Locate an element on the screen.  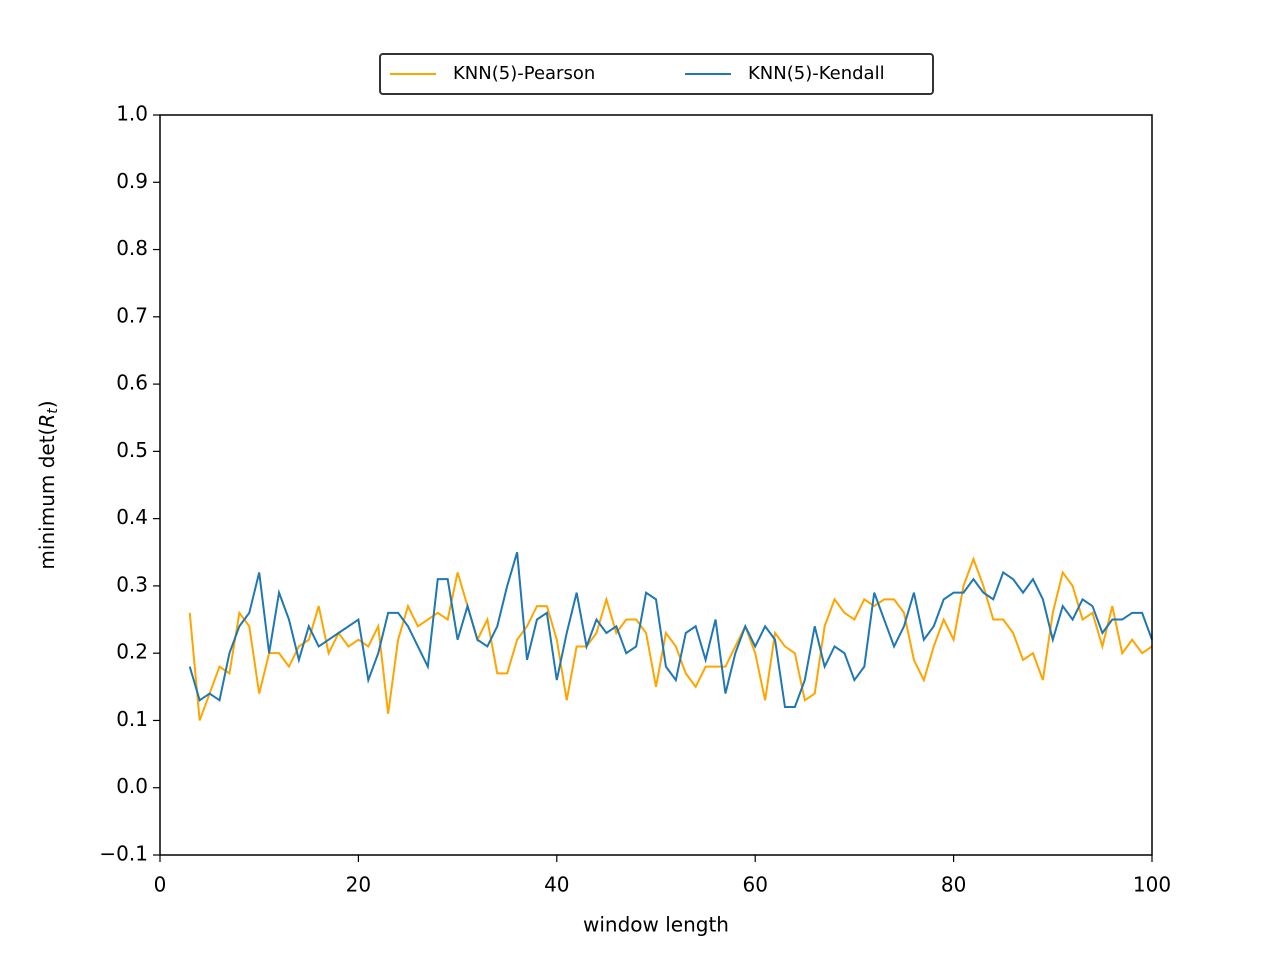
x-tick-label: 20 is located at coordinates (358, 885).